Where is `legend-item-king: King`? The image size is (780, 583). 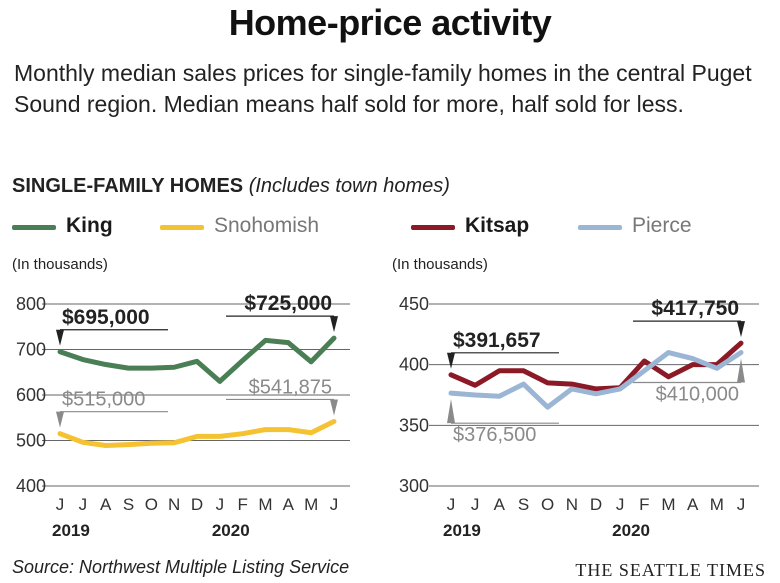
legend-item-king: King is located at coordinates (82, 227).